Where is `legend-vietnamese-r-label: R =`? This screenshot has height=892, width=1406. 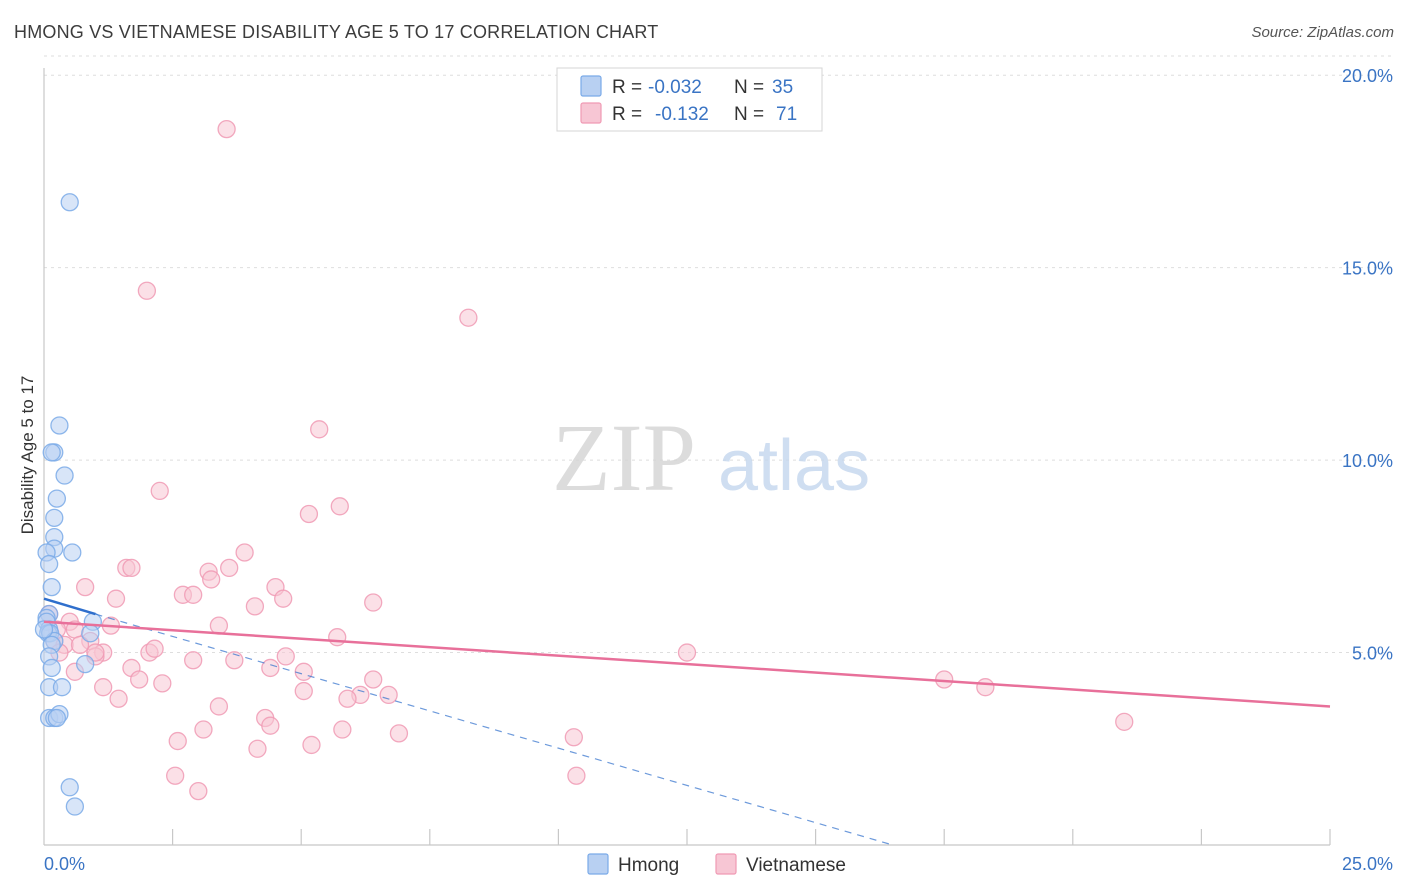 legend-vietnamese-r-label: R = is located at coordinates (627, 114).